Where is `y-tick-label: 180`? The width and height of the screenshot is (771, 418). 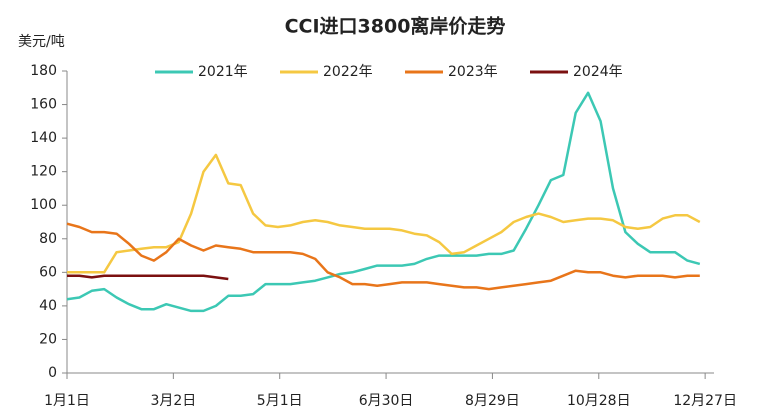 y-tick-label: 180 is located at coordinates (43, 71).